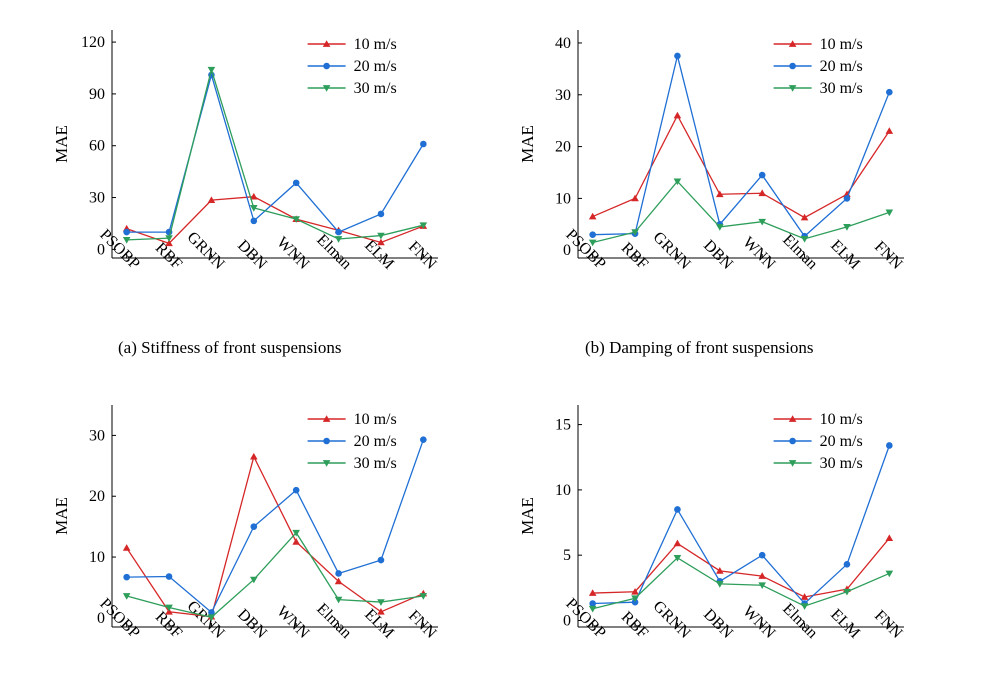 This screenshot has height=700, width=986. What do you see at coordinates (230, 347) in the screenshot?
I see `caption-a: (a) Stiffness of front suspensions` at bounding box center [230, 347].